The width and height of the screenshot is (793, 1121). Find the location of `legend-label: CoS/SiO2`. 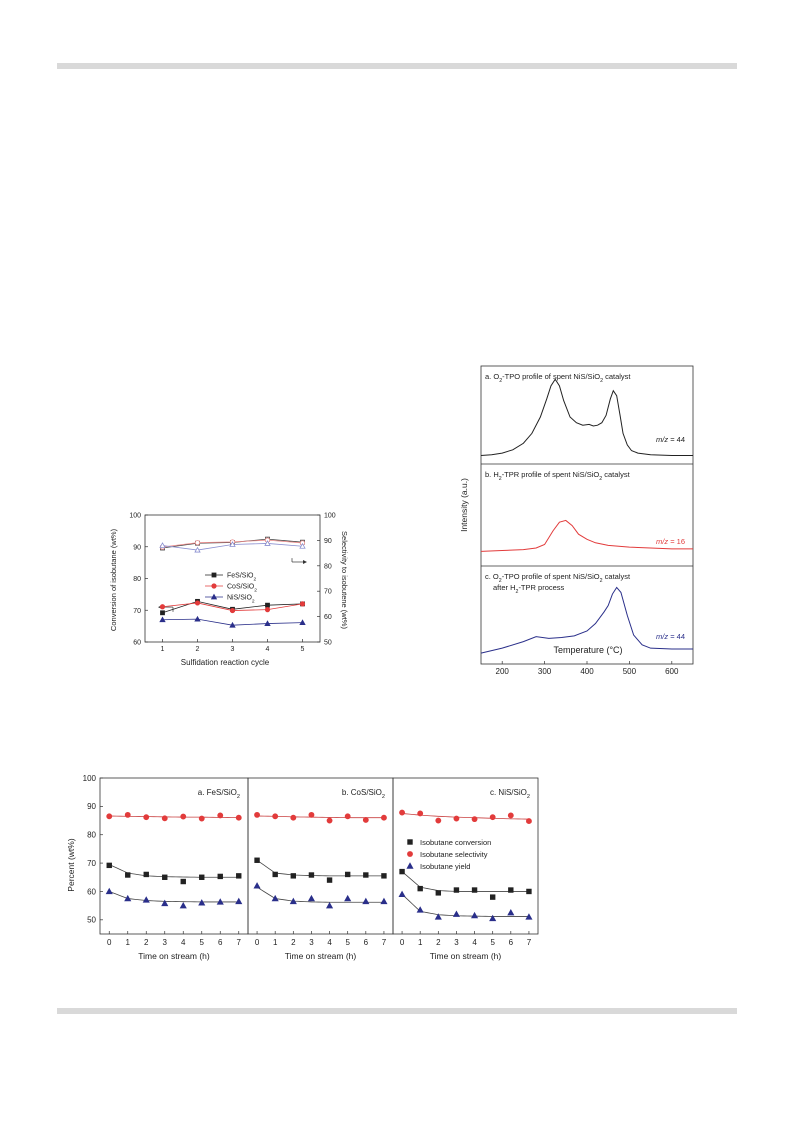

legend-label: CoS/SiO2 is located at coordinates (242, 589).